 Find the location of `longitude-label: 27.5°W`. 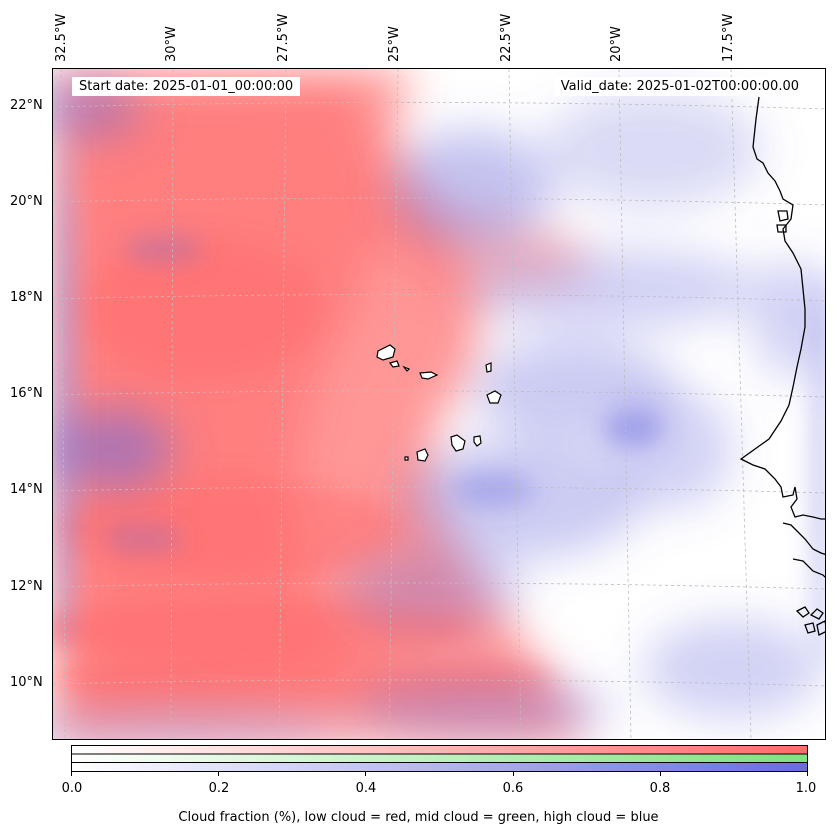

longitude-label: 27.5°W is located at coordinates (283, 37).